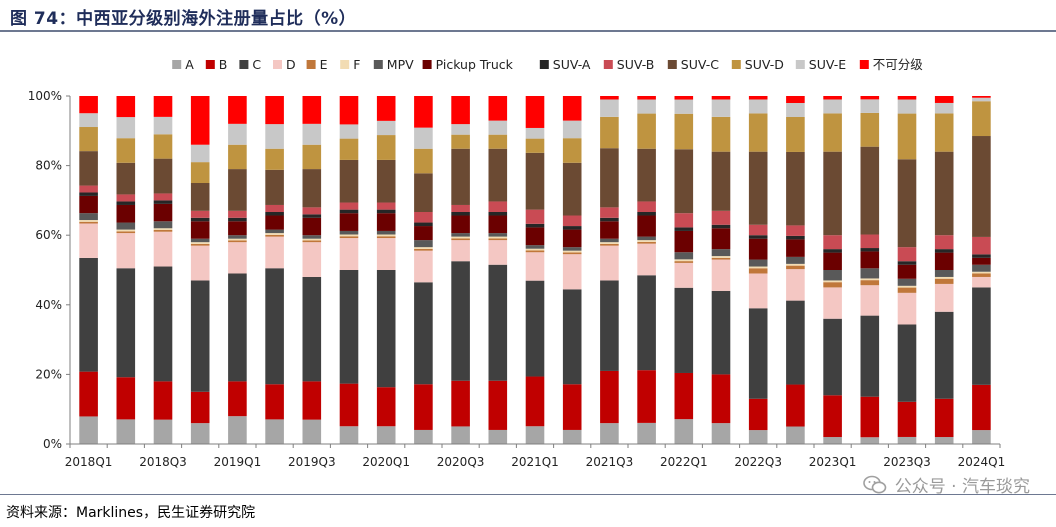  What do you see at coordinates (48, 166) in the screenshot?
I see `y-tick-label: 80%` at bounding box center [48, 166].